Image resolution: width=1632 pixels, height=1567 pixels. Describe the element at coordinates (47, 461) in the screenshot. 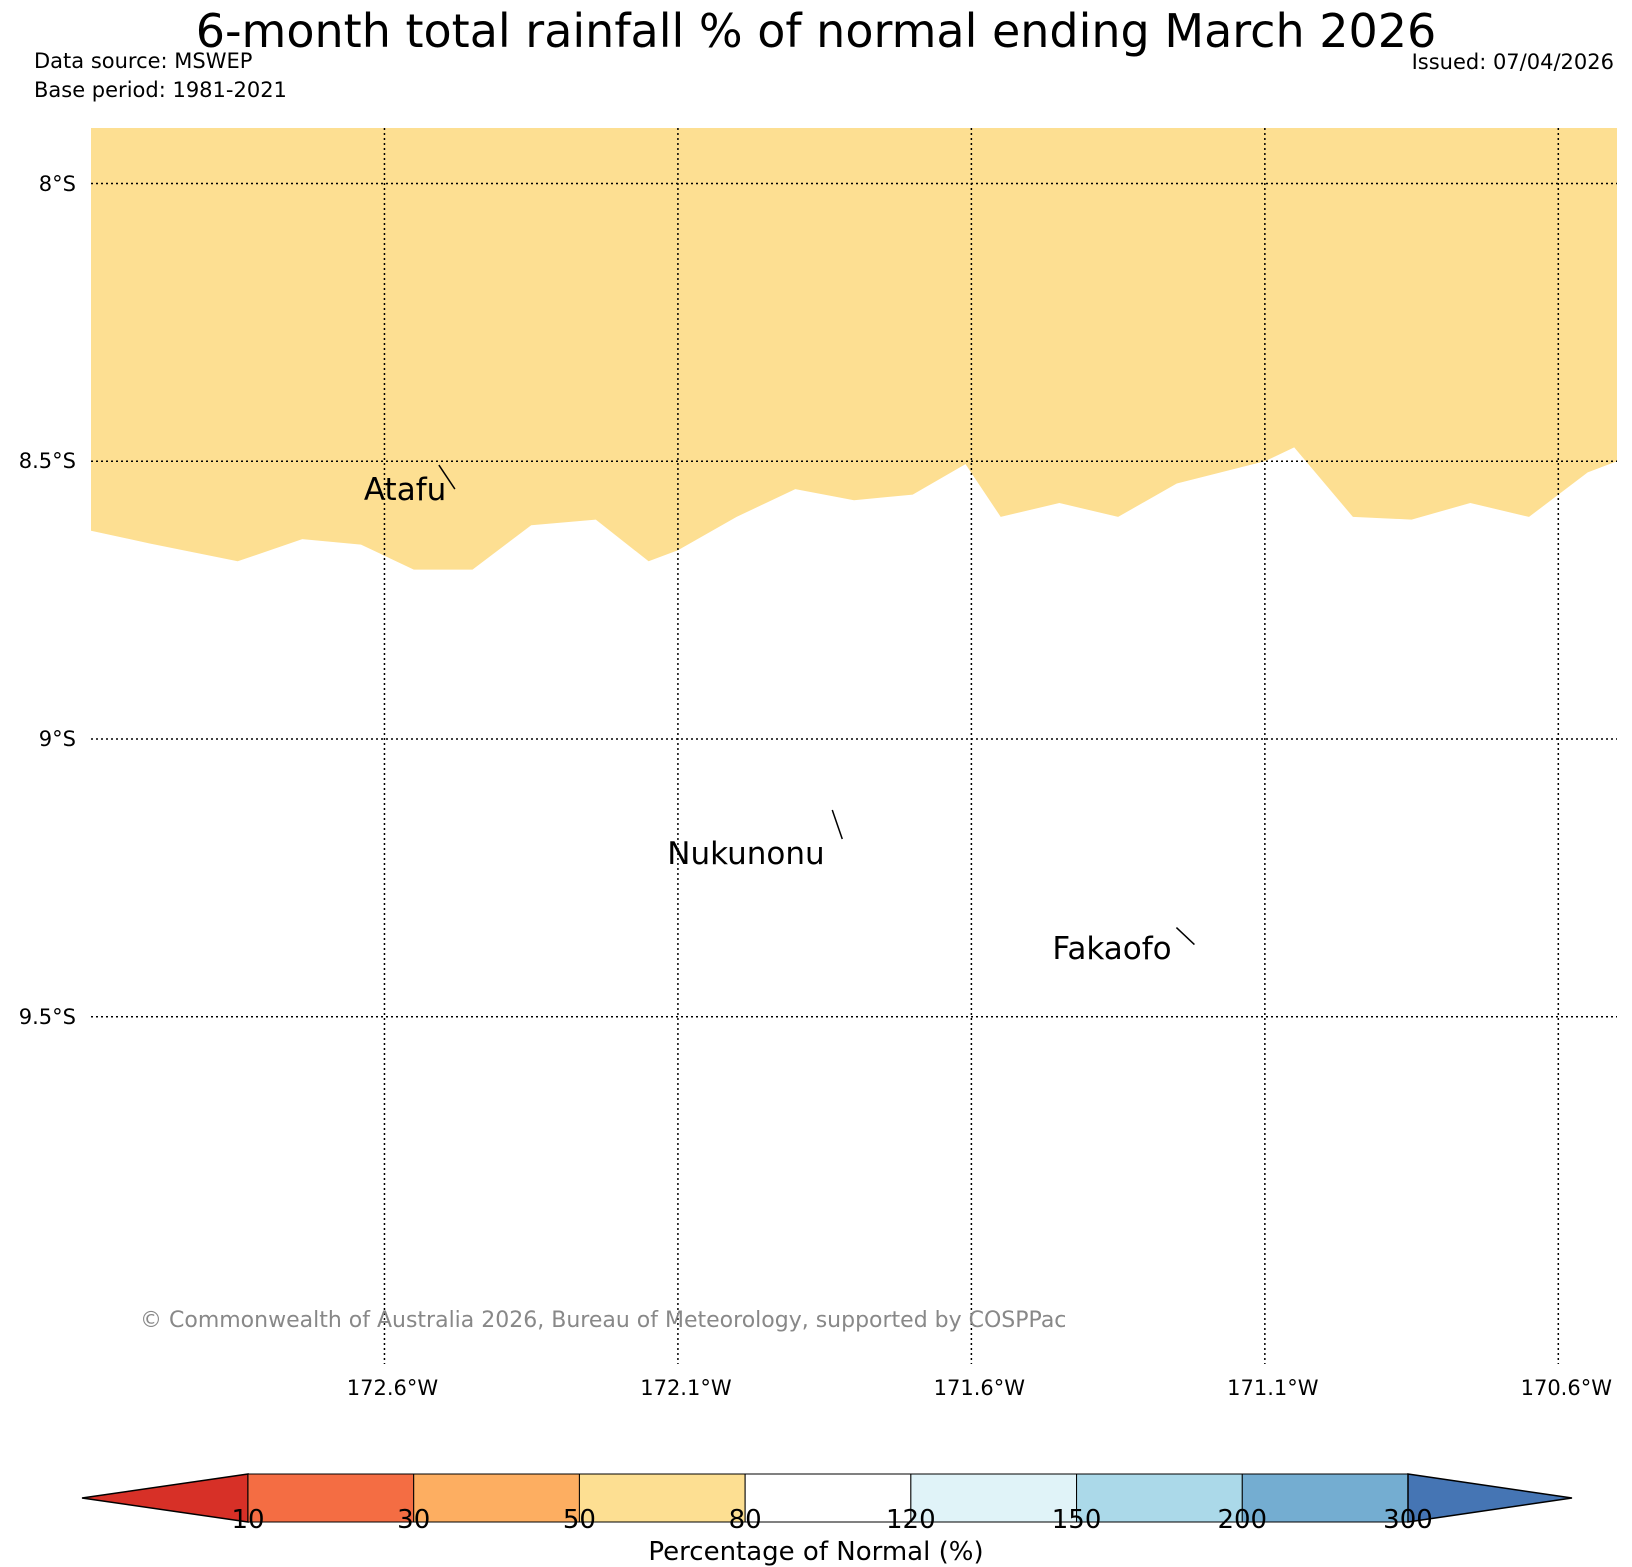

I see `lat-label-8-5s: 8.5°S` at that location.